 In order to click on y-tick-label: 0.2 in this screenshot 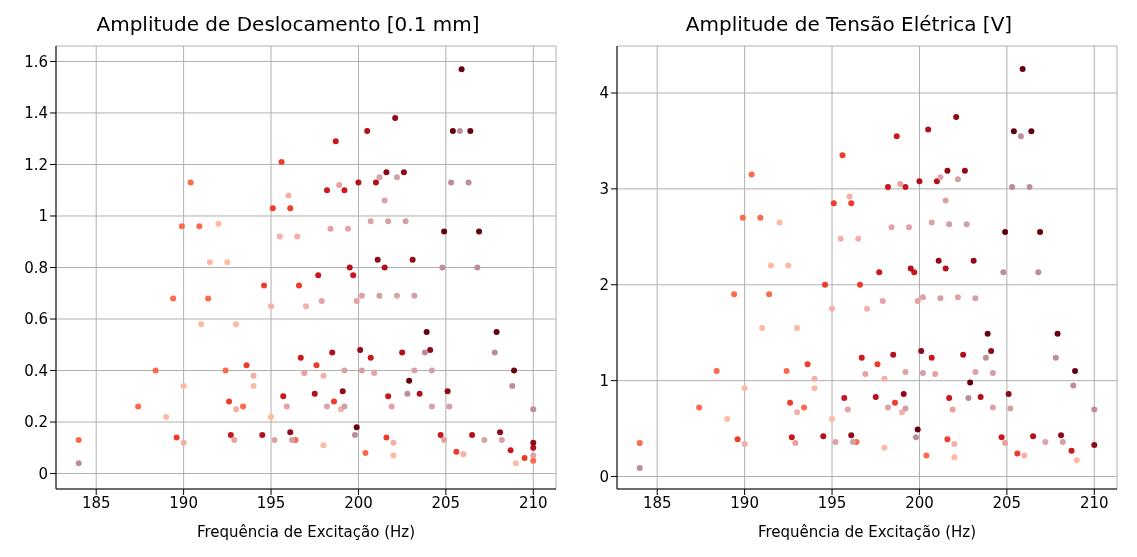, I will do `click(36, 422)`.